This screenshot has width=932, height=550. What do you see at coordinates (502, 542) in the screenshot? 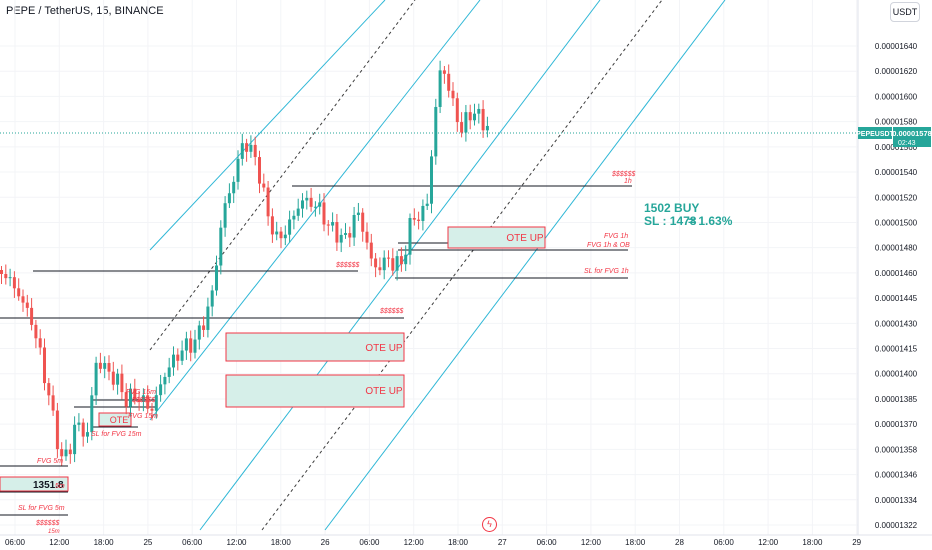
I see `x-tick-label: 27` at bounding box center [502, 542].